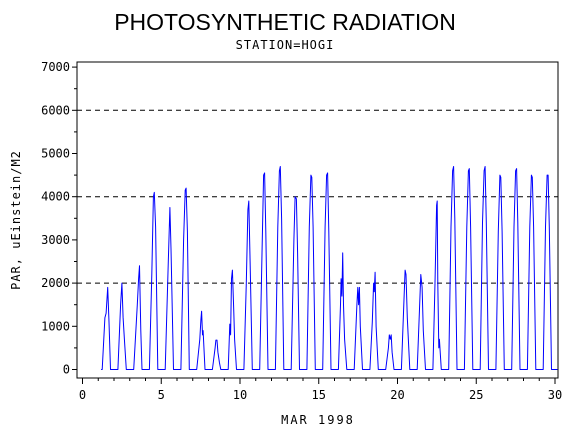 The height and width of the screenshot is (430, 570). What do you see at coordinates (55, 67) in the screenshot?
I see `y-tick-label: 7000` at bounding box center [55, 67].